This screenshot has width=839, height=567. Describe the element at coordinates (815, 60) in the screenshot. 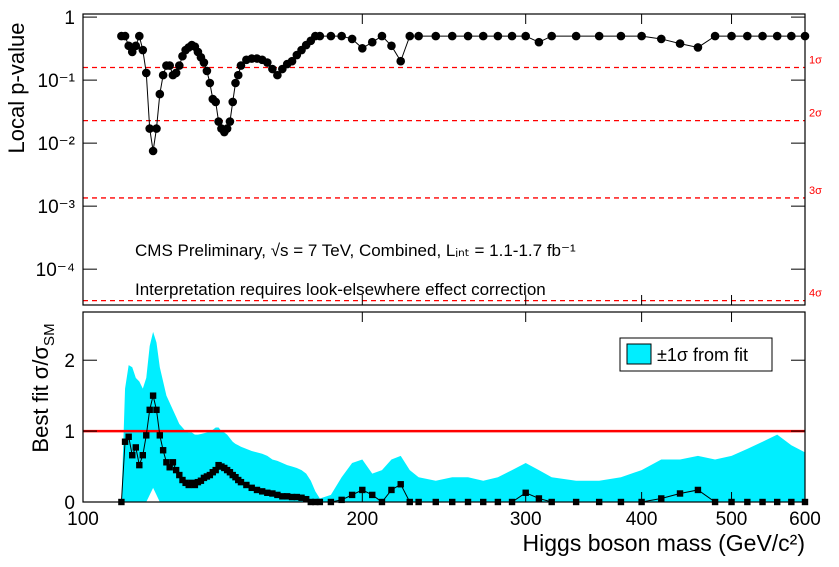

I see `sigma-label: 1σ` at that location.